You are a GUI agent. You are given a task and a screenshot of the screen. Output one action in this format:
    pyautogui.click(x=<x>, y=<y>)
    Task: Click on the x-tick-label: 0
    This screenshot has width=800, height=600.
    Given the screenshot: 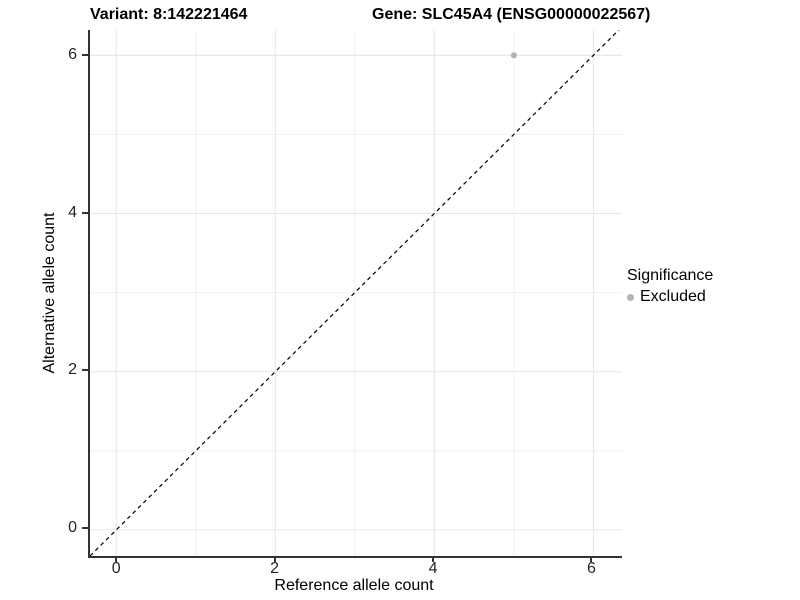 What is the action you would take?
    pyautogui.click(x=116, y=568)
    